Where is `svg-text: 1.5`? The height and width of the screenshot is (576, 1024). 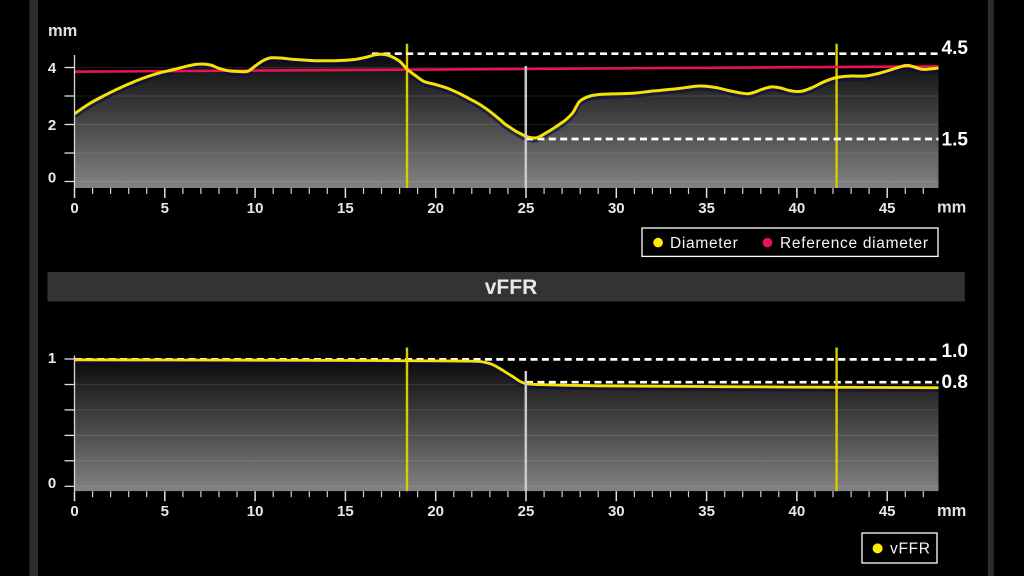 svg-text: 1.5 is located at coordinates (955, 140).